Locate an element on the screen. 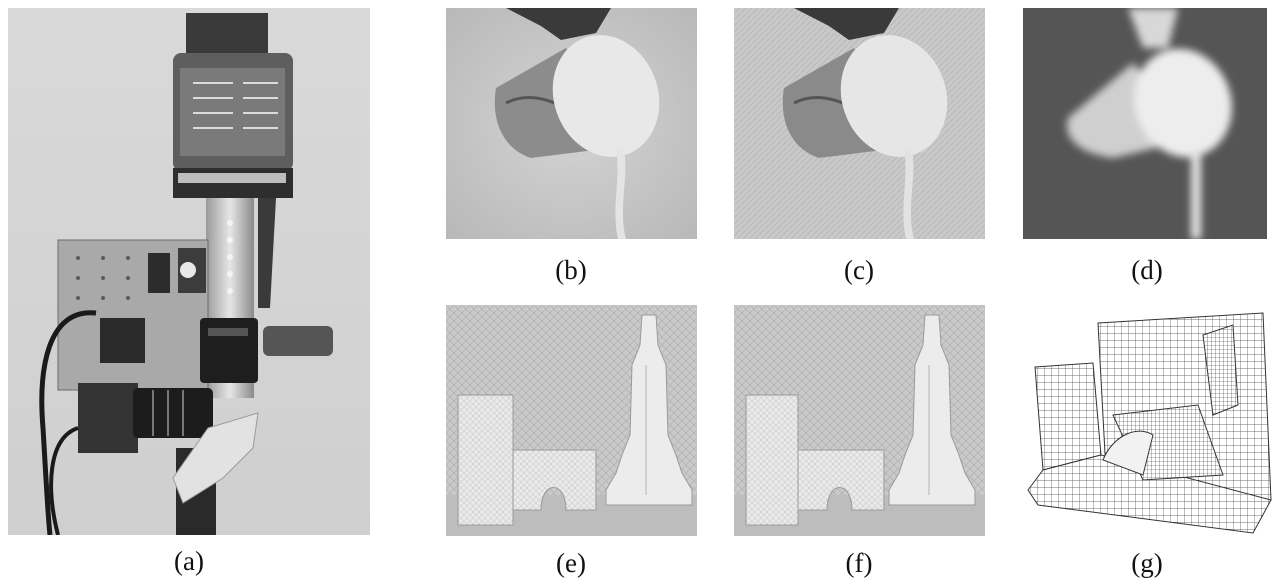 The width and height of the screenshot is (1275, 585). panel-g-caption: (g) is located at coordinates (1147, 563).